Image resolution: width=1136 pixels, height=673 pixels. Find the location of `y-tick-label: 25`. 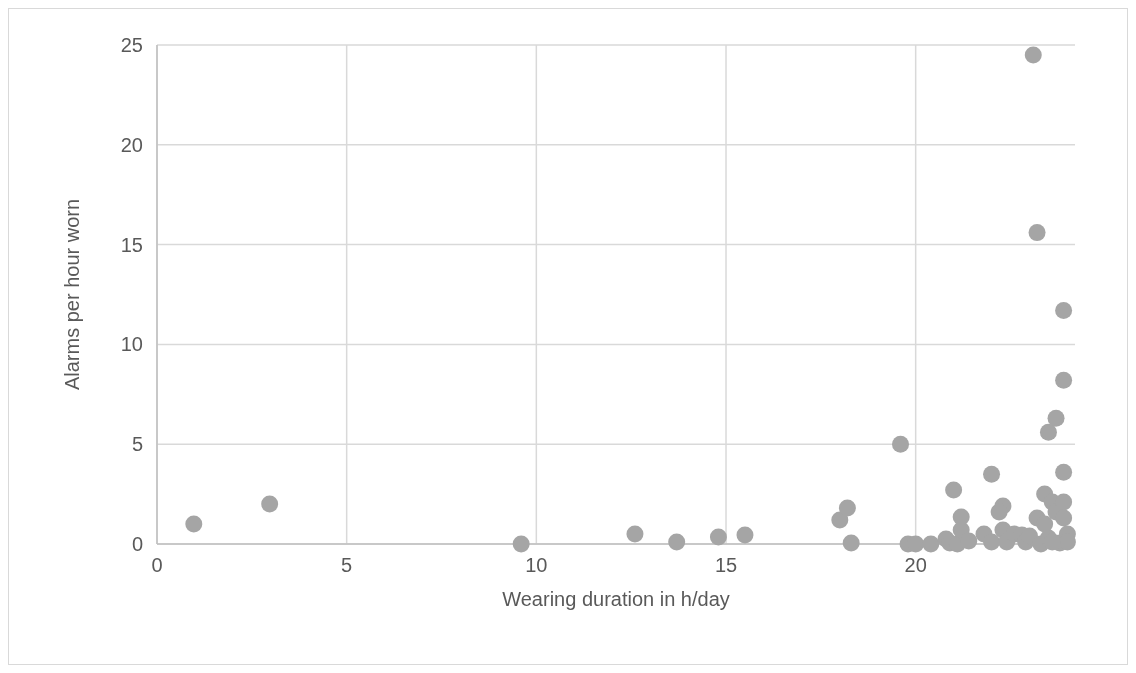

y-tick-label: 25 is located at coordinates (131, 45).